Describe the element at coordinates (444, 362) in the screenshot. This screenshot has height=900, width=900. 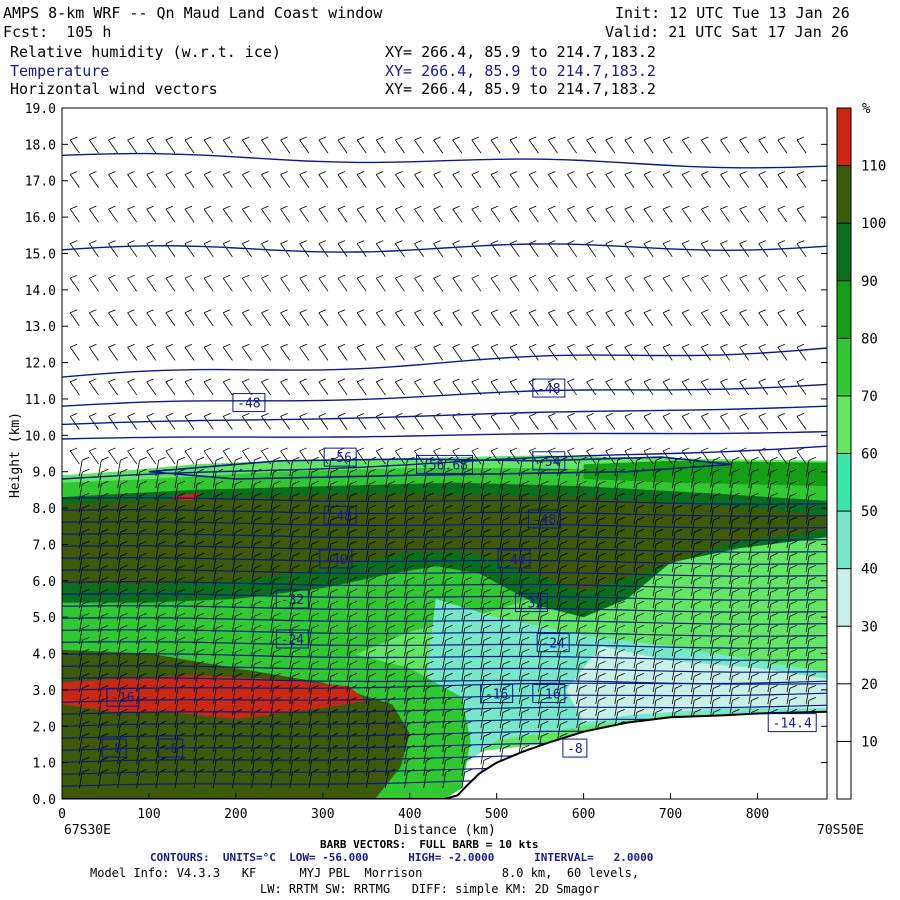
I see `temp-contour-line` at that location.